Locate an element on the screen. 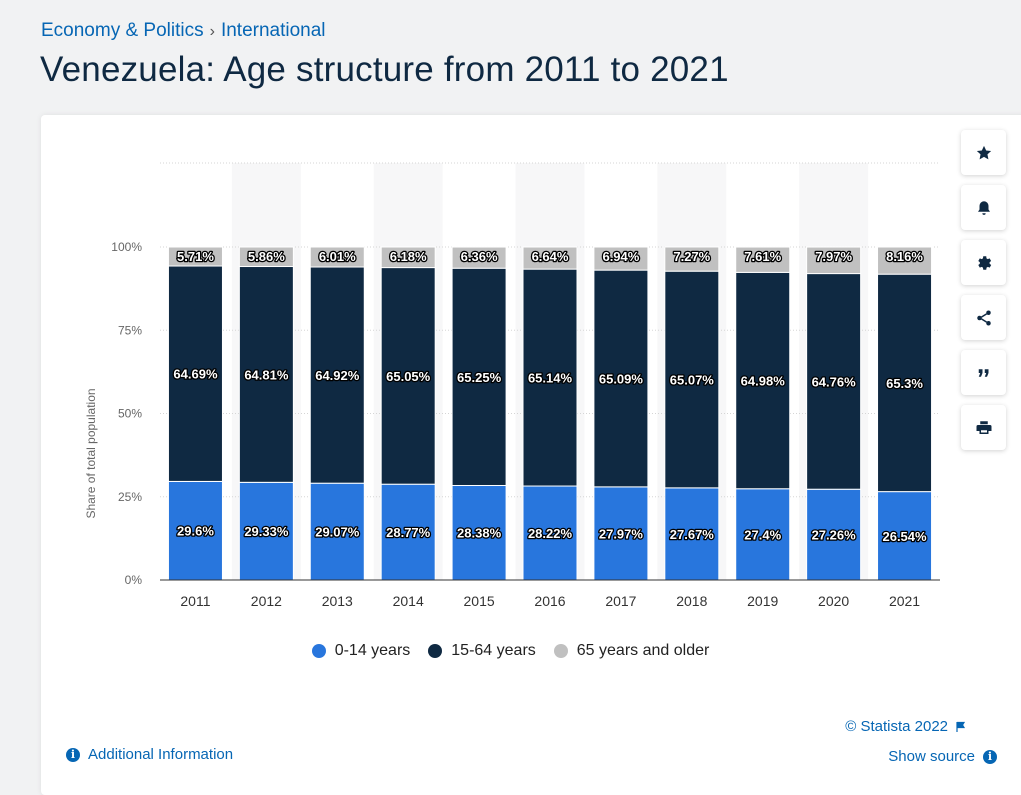  legend-item-15-64: 15-64 years is located at coordinates (482, 651).